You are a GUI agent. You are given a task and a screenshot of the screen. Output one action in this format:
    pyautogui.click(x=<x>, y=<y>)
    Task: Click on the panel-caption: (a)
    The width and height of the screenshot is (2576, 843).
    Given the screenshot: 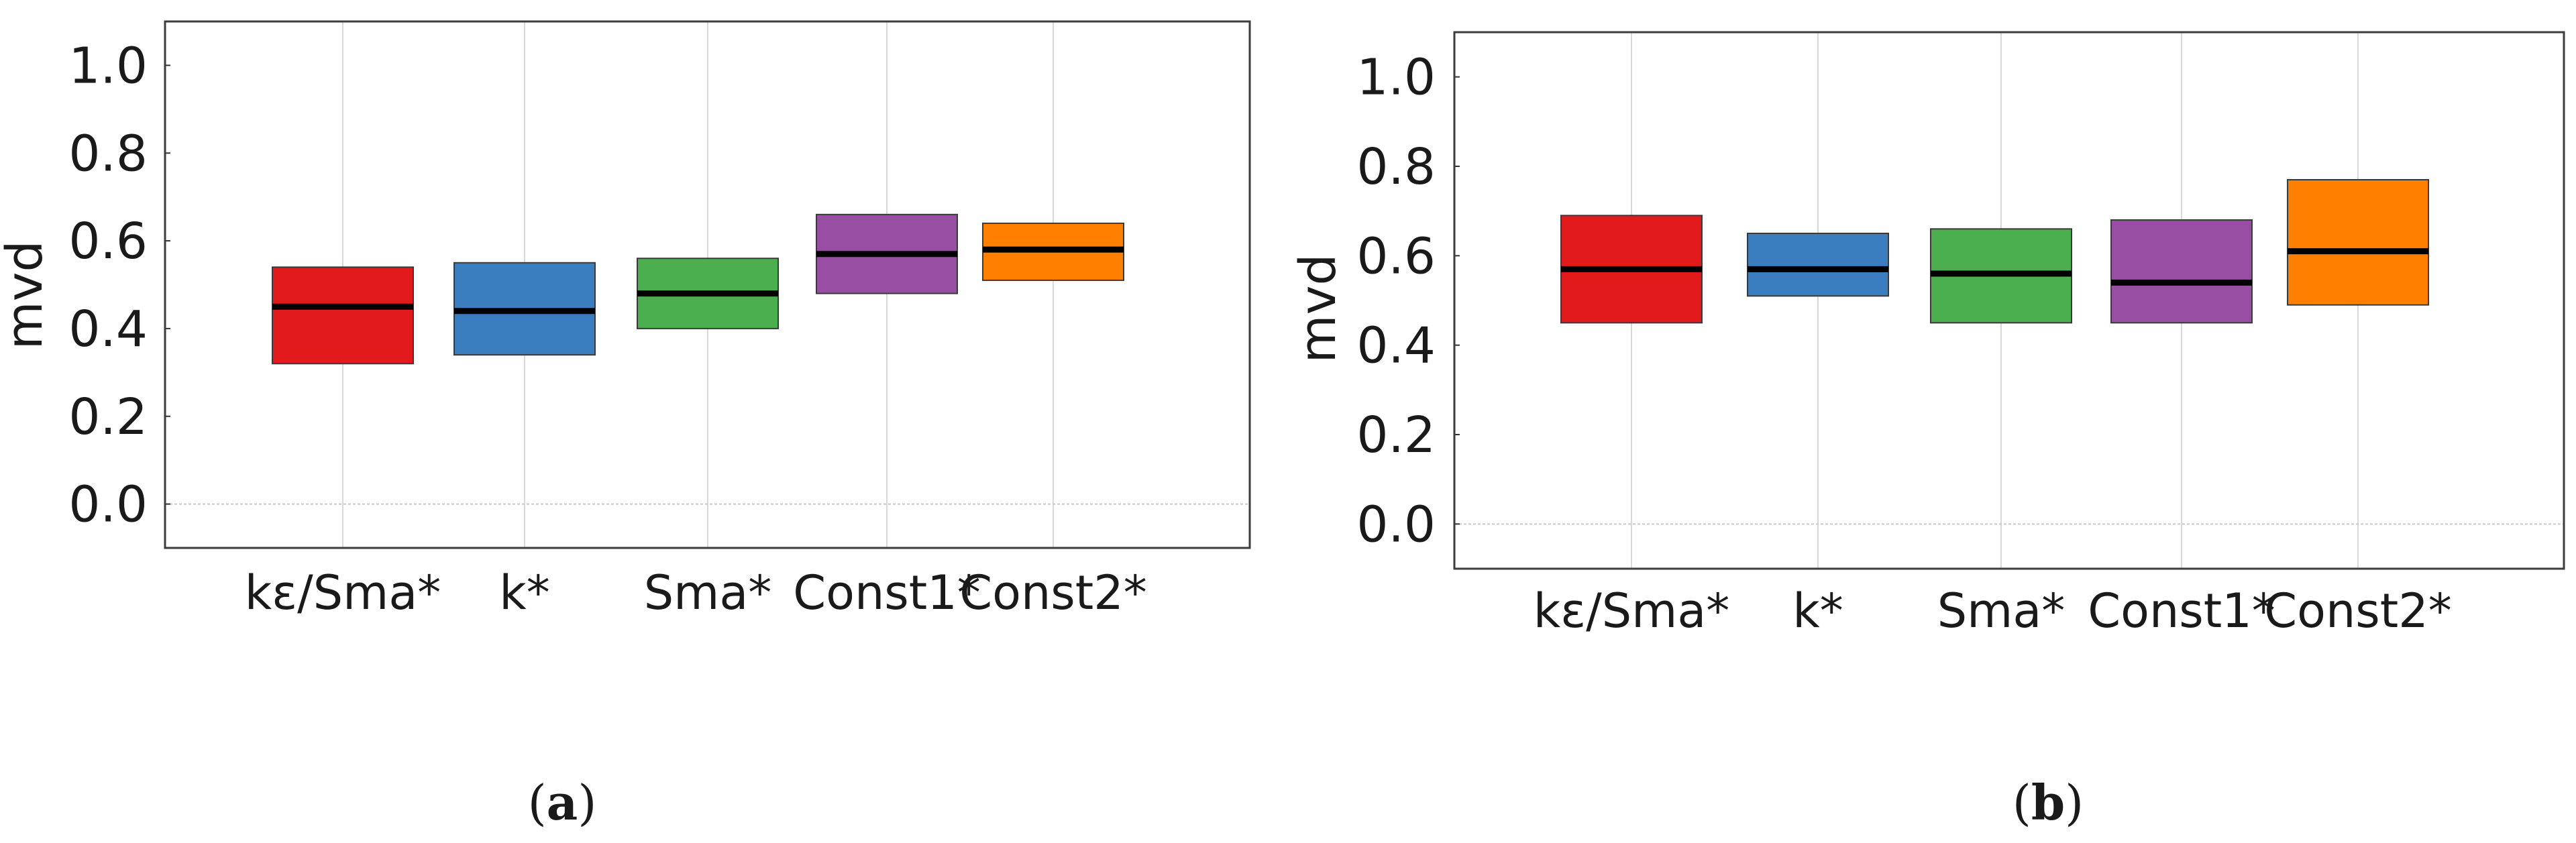 What is the action you would take?
    pyautogui.click(x=562, y=803)
    